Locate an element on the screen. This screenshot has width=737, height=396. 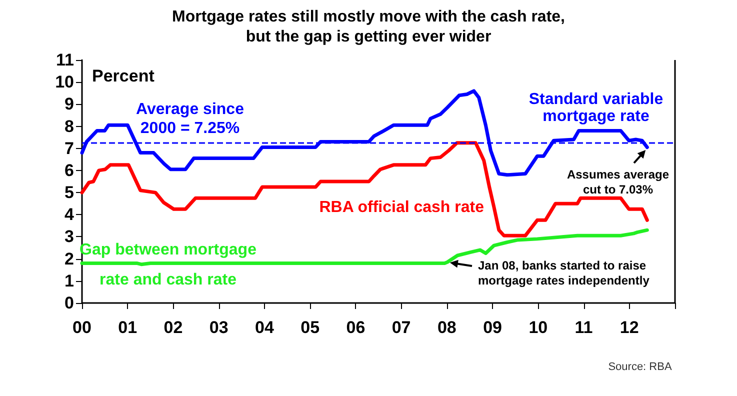
source-note: Source: RBA is located at coordinates (640, 367).